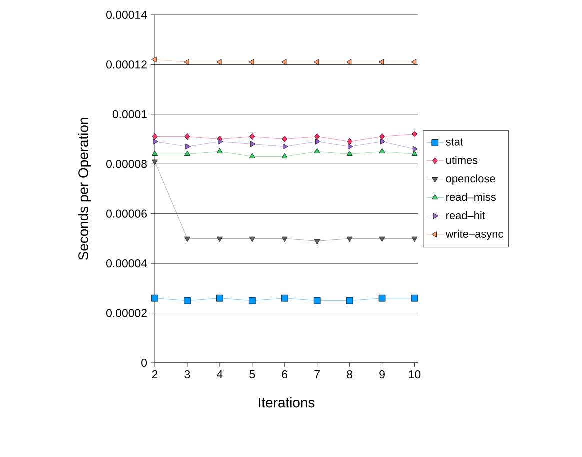 This screenshot has height=457, width=582. What do you see at coordinates (253, 374) in the screenshot?
I see `x-tick-label: 5` at bounding box center [253, 374].